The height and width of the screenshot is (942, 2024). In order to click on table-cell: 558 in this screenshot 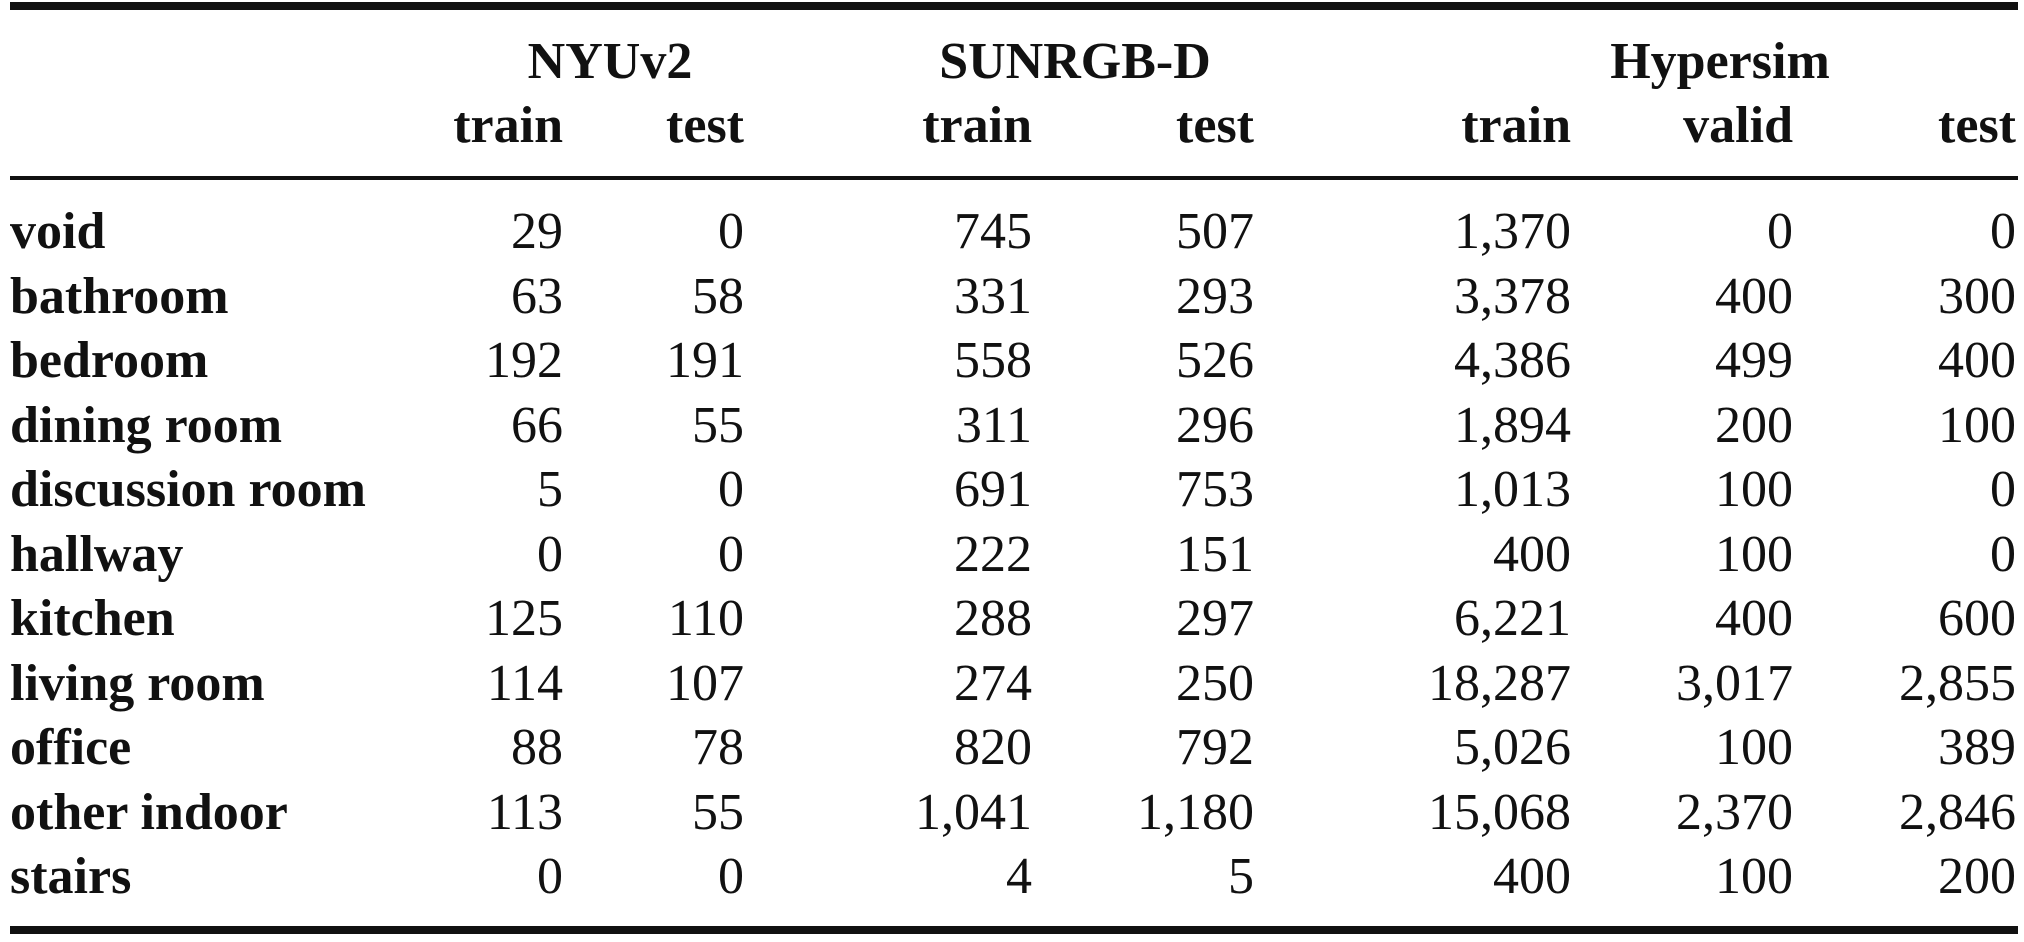, I will do `click(993, 360)`.